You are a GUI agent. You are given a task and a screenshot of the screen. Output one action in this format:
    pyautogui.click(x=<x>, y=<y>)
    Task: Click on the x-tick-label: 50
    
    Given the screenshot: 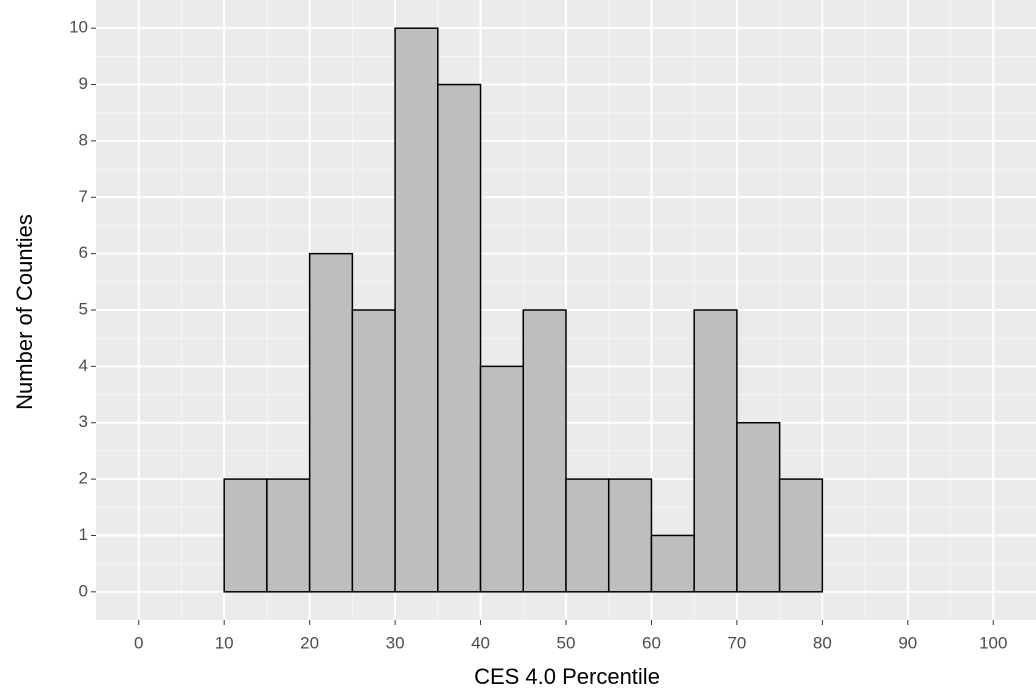 What is the action you would take?
    pyautogui.click(x=566, y=642)
    